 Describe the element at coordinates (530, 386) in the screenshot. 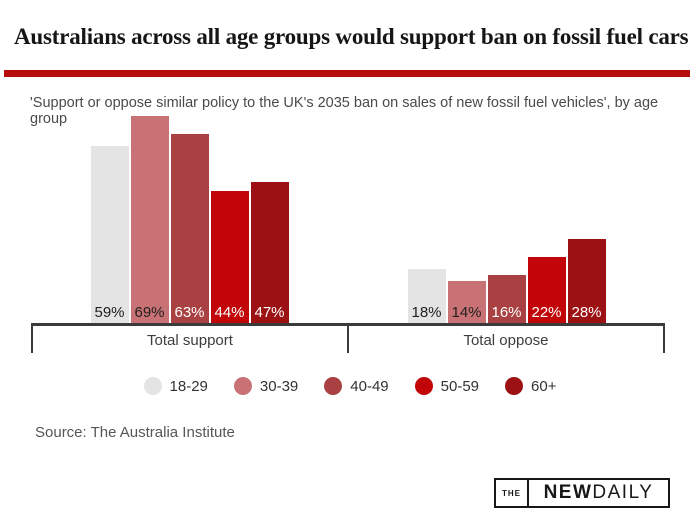

I see `legend-item-60+: 60+` at that location.